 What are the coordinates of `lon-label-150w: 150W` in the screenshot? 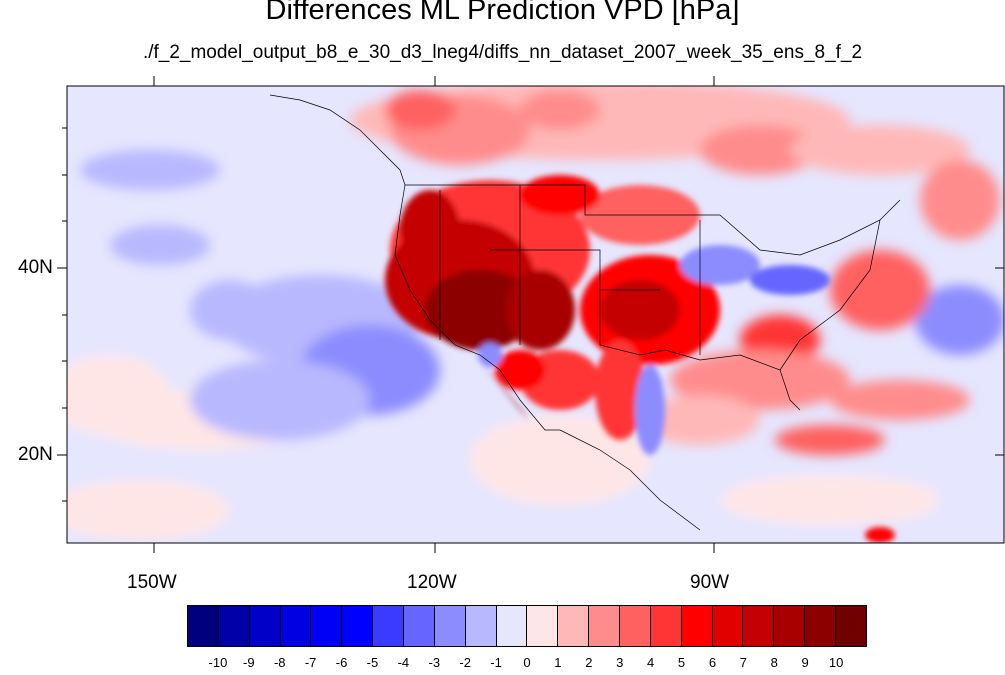 It's located at (152, 582).